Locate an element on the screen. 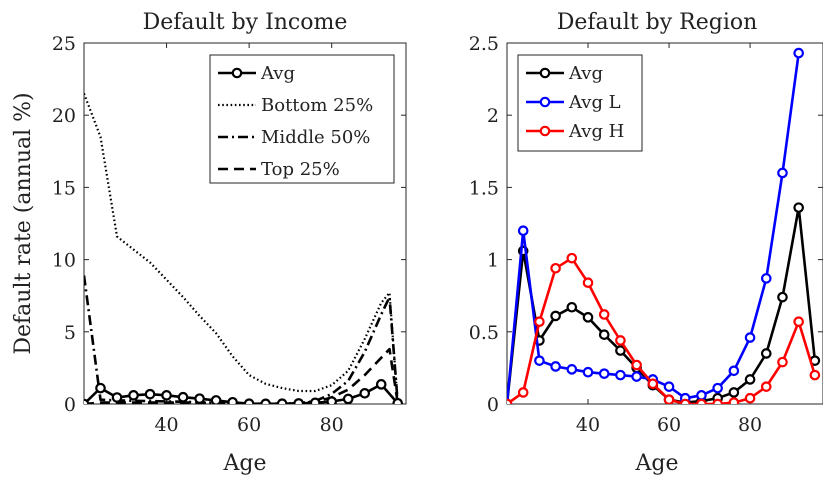 Image resolution: width=823 pixels, height=478 pixels. y-tick-label: 20 is located at coordinates (64, 116).